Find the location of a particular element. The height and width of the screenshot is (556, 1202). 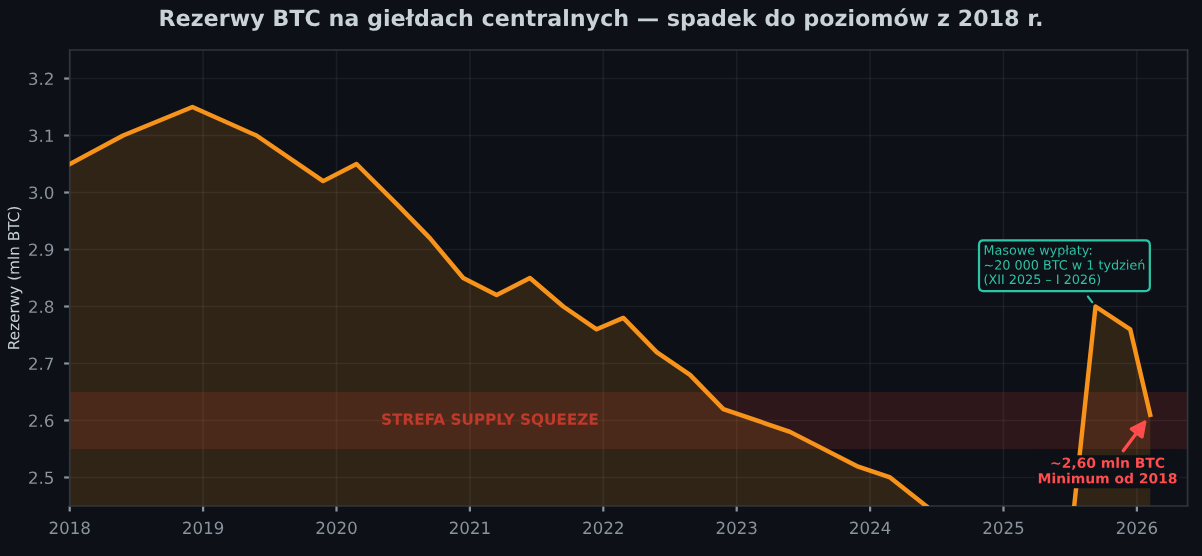

x-tick-label: 2020 is located at coordinates (336, 528).